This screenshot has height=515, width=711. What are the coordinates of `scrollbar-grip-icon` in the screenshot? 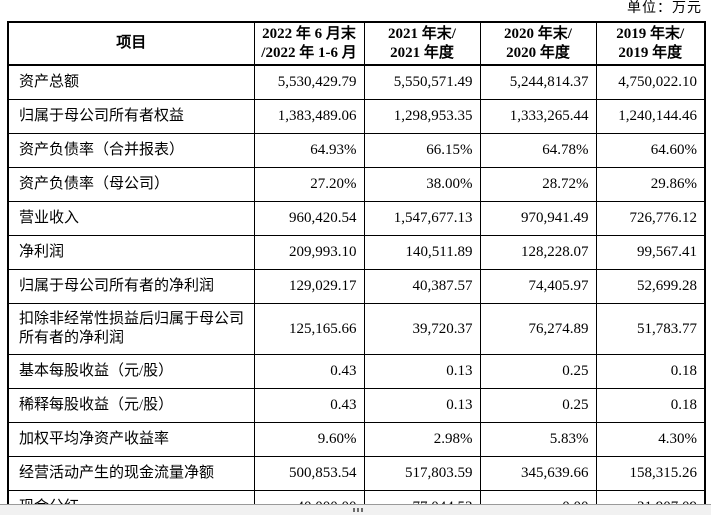 It's located at (358, 510).